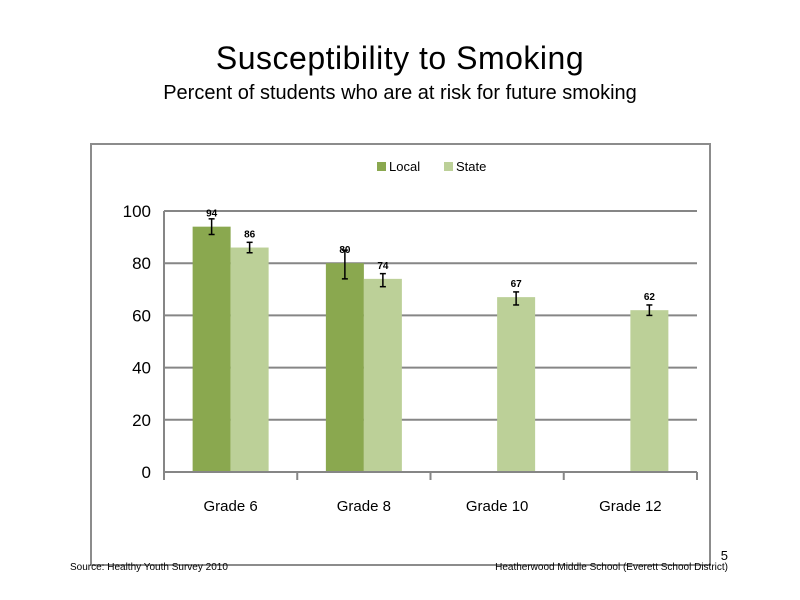 This screenshot has height=600, width=800. What do you see at coordinates (724, 555) in the screenshot?
I see `page-number: 5` at bounding box center [724, 555].